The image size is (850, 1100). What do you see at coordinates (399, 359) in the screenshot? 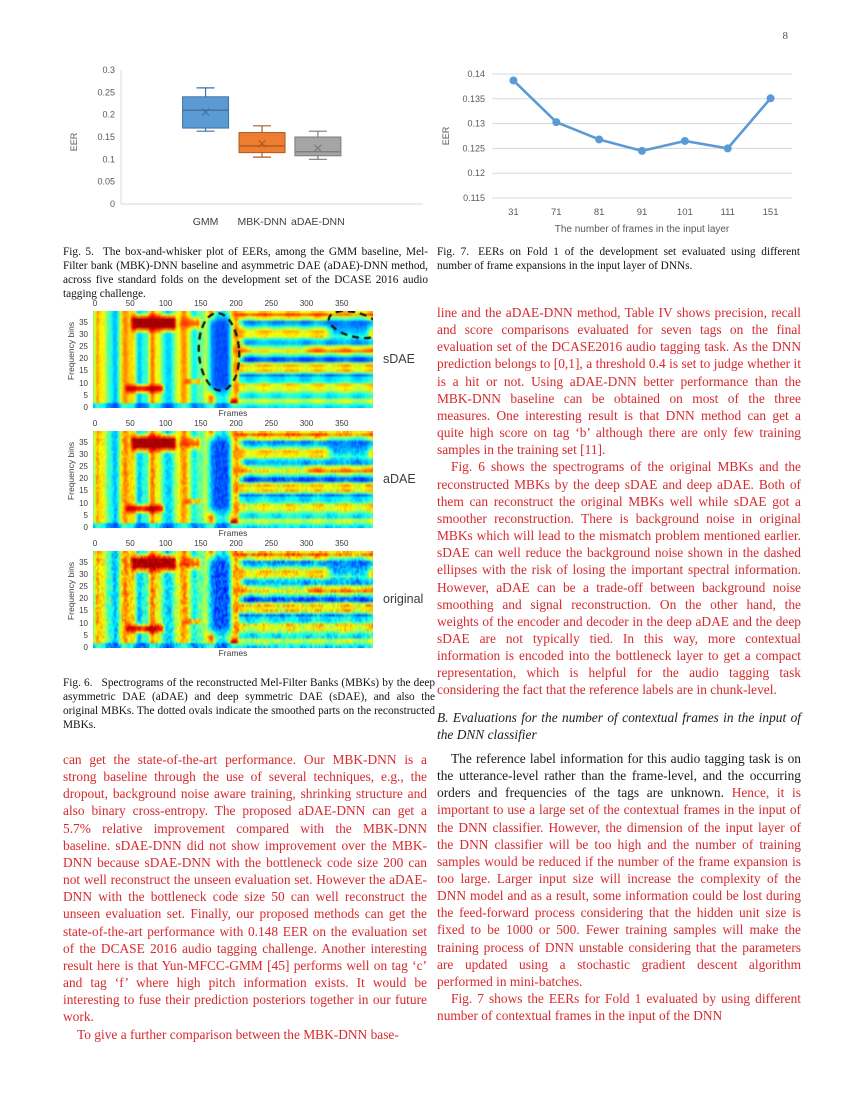
I see `panel-label-sDAE: sDAE` at bounding box center [399, 359].